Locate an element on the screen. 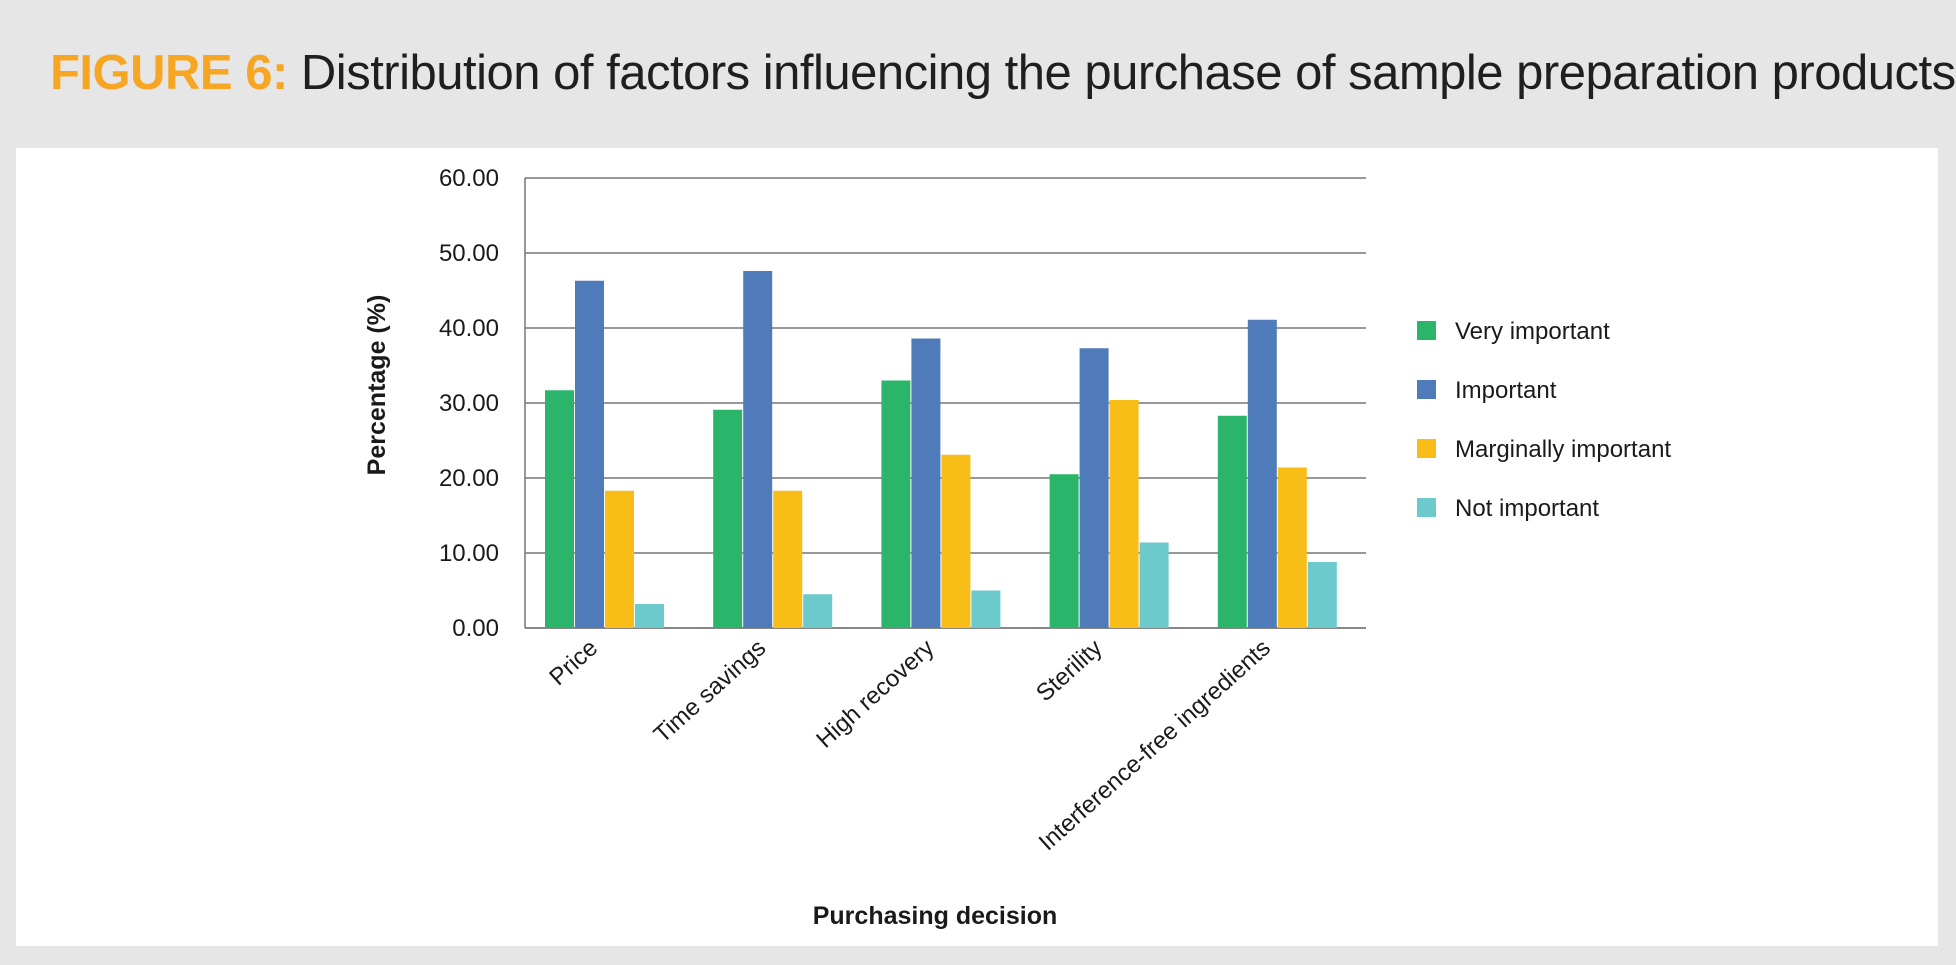 Image resolution: width=1956 pixels, height=965 pixels. legend-label: Not important is located at coordinates (1527, 508).